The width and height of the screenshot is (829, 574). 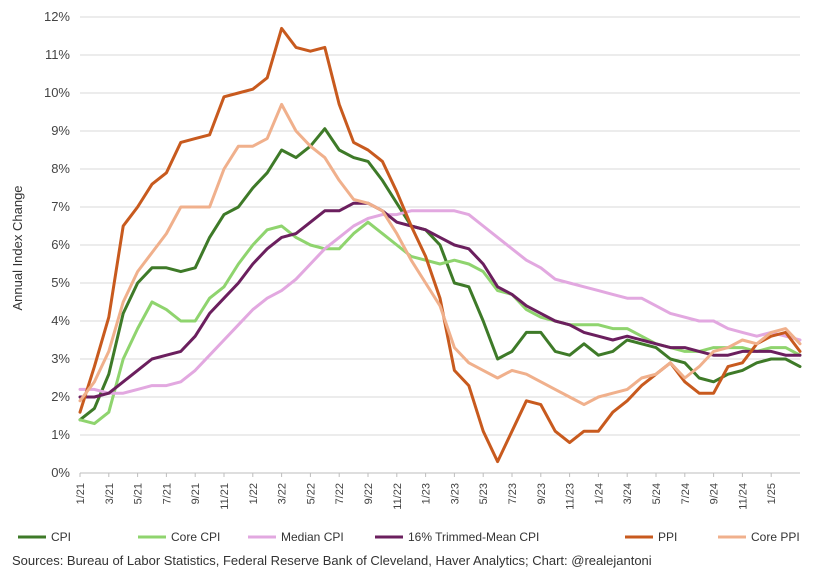 What do you see at coordinates (455, 493) in the screenshot?
I see `x-tick-label: 3/23` at bounding box center [455, 493].